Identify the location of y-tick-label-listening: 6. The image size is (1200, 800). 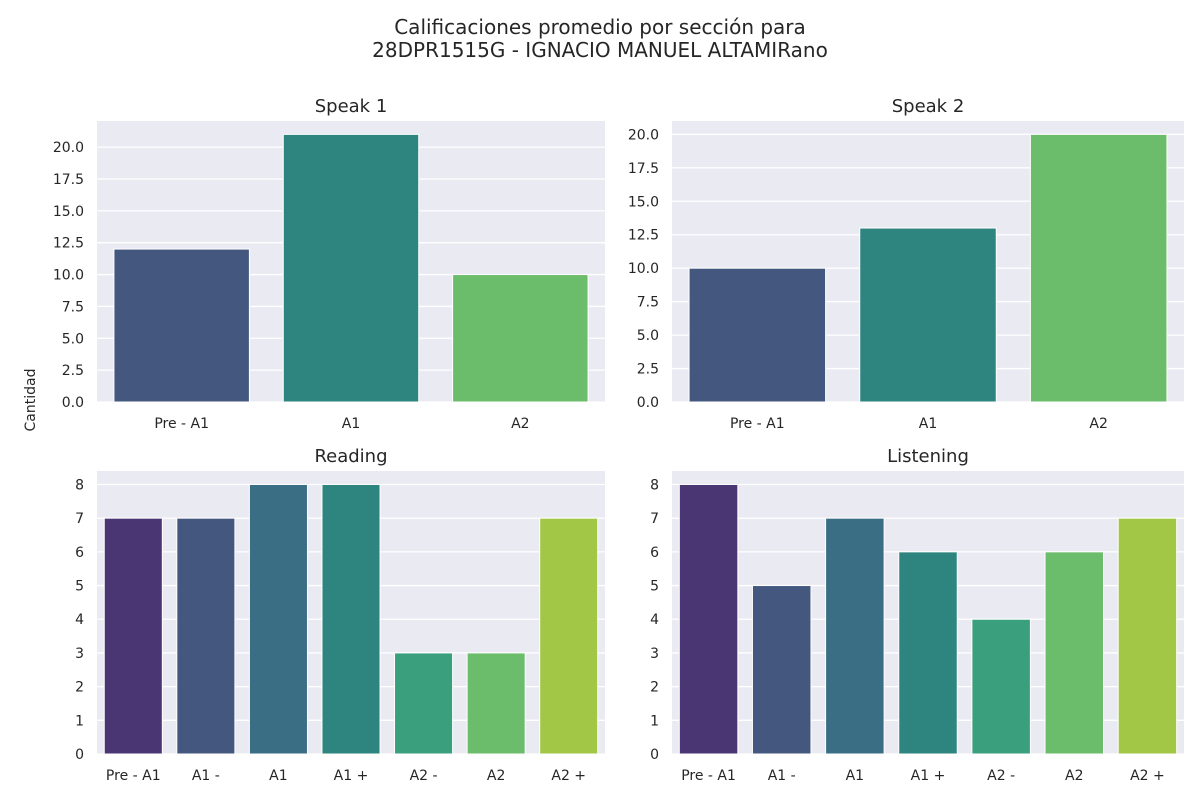
(654, 553).